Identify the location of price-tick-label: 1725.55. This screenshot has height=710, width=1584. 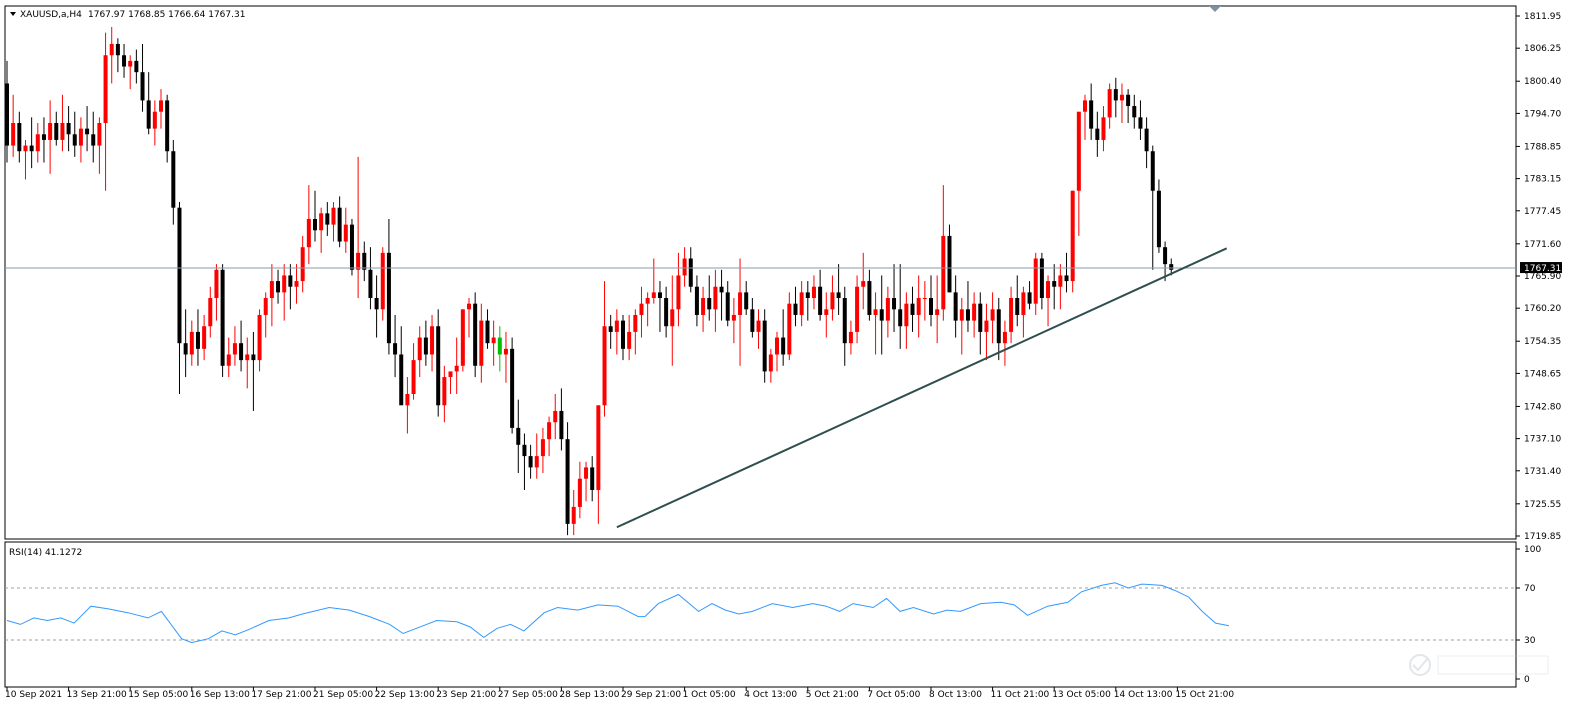
(1542, 505).